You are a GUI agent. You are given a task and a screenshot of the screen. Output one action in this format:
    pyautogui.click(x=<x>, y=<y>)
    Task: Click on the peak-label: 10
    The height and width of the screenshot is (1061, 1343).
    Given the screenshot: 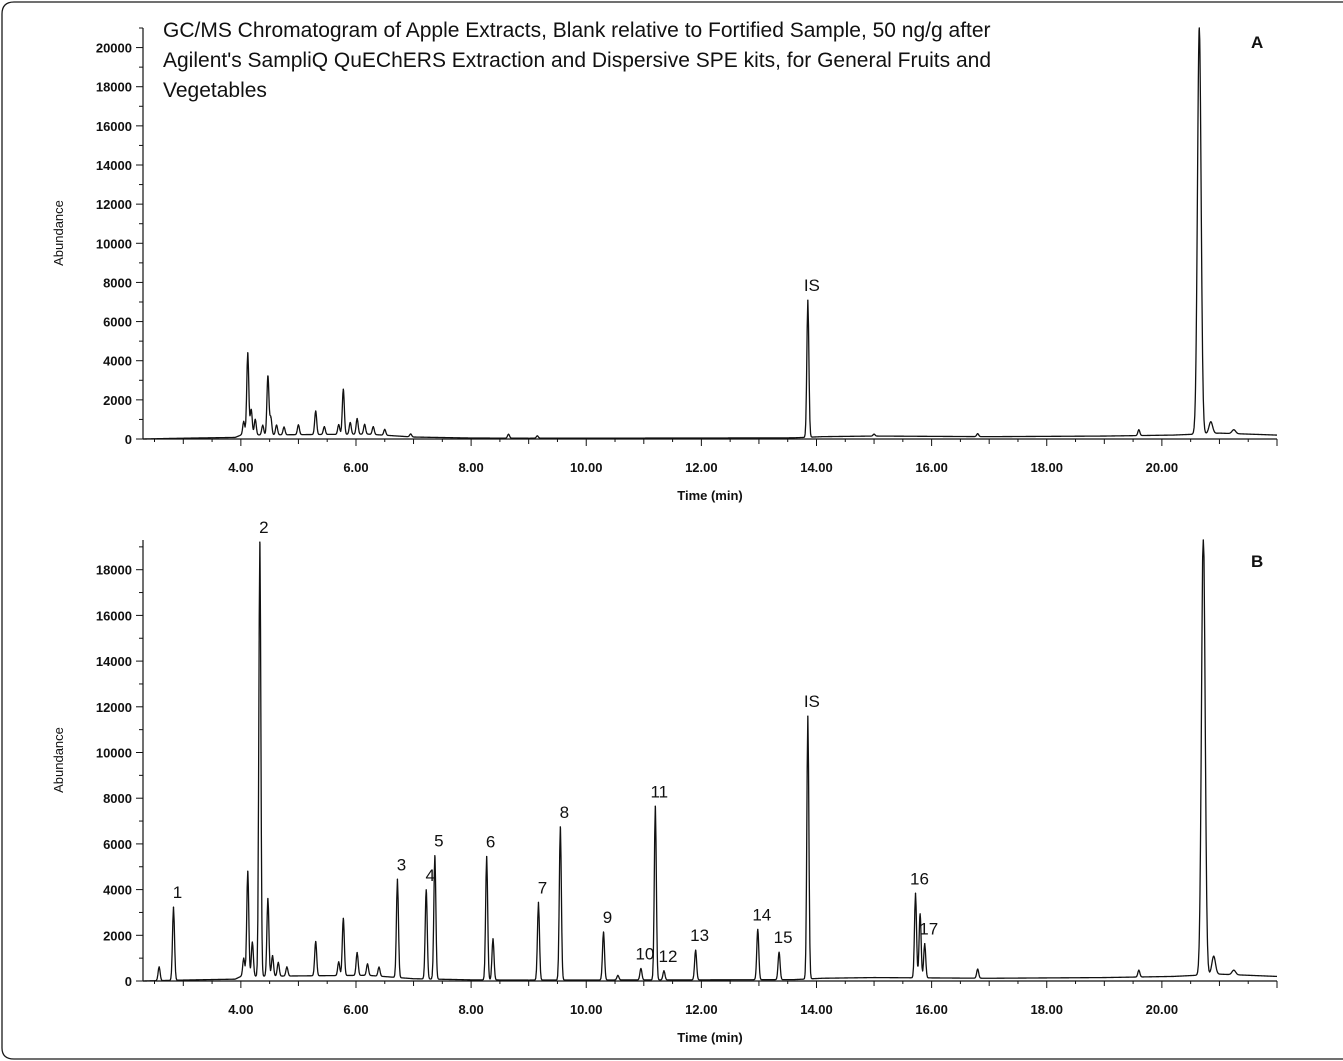 What is the action you would take?
    pyautogui.click(x=644, y=954)
    